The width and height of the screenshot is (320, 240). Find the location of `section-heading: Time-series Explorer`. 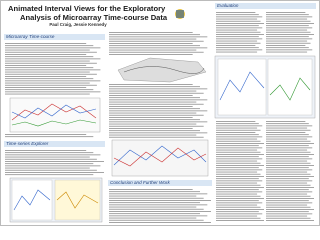

section-heading: Time-series Explorer is located at coordinates (27, 143).